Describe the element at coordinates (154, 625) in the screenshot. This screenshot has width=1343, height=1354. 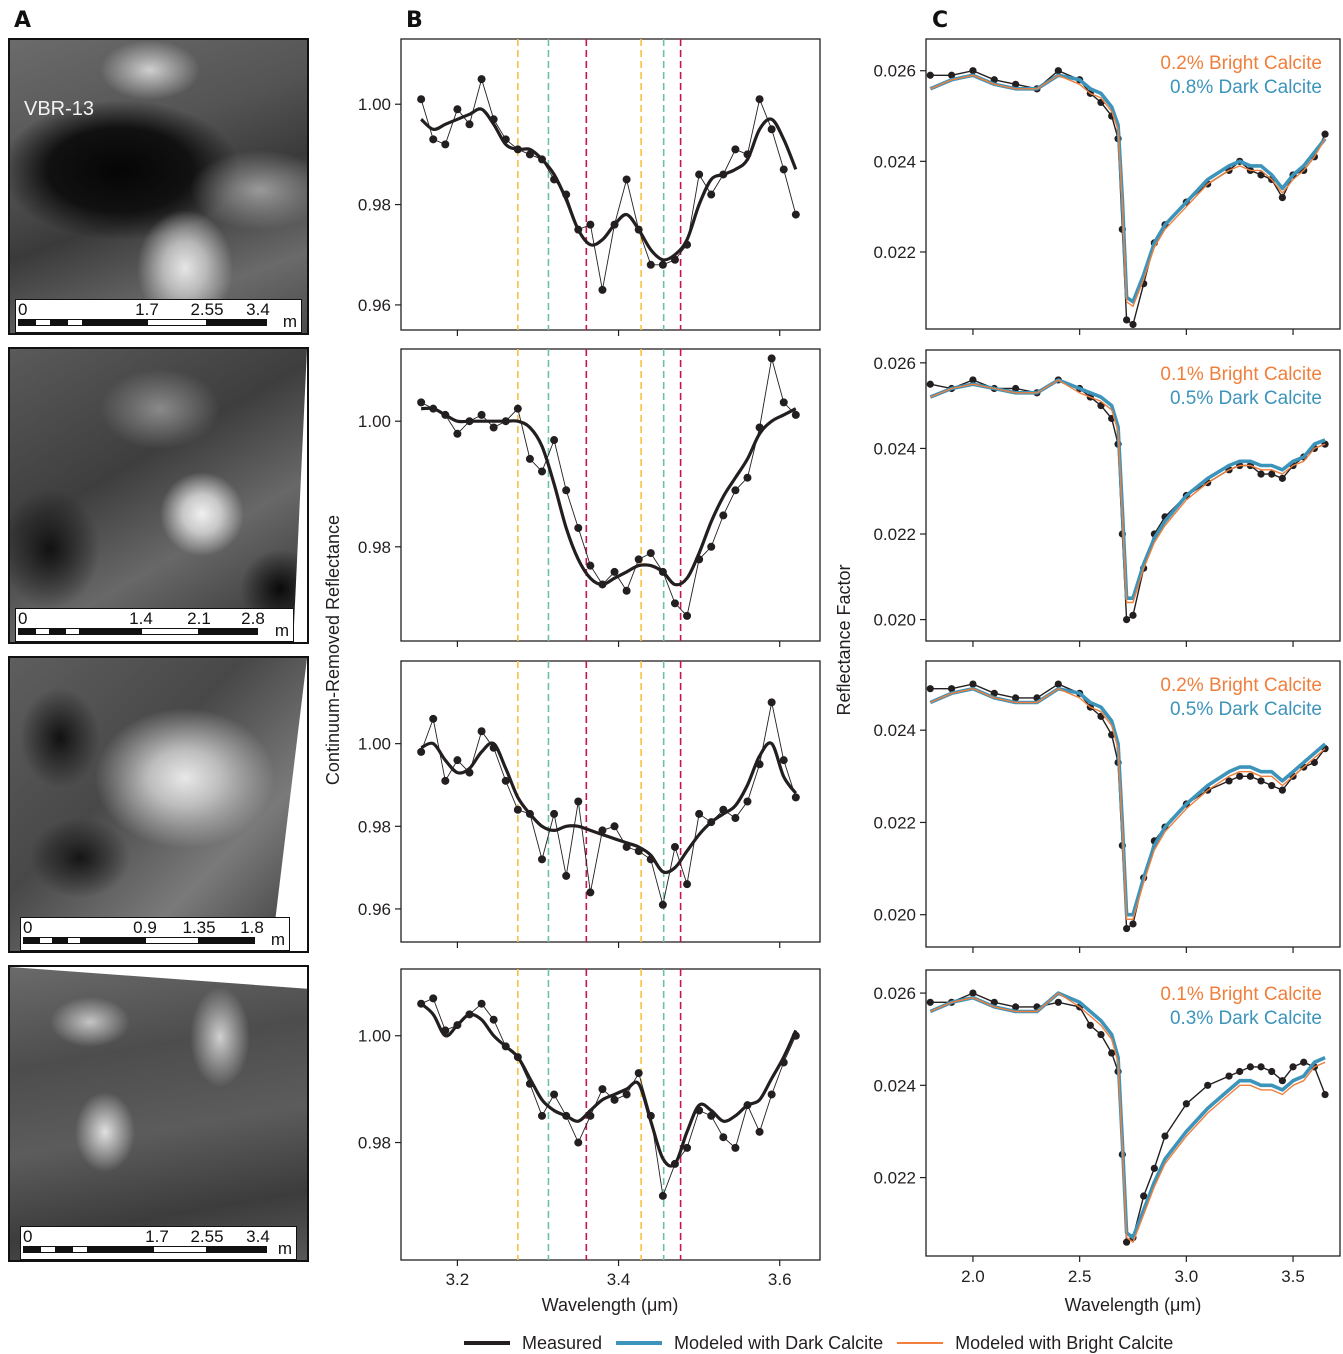
I see `scale-bar-2: 0 1.4 2.1 2.8 m` at that location.